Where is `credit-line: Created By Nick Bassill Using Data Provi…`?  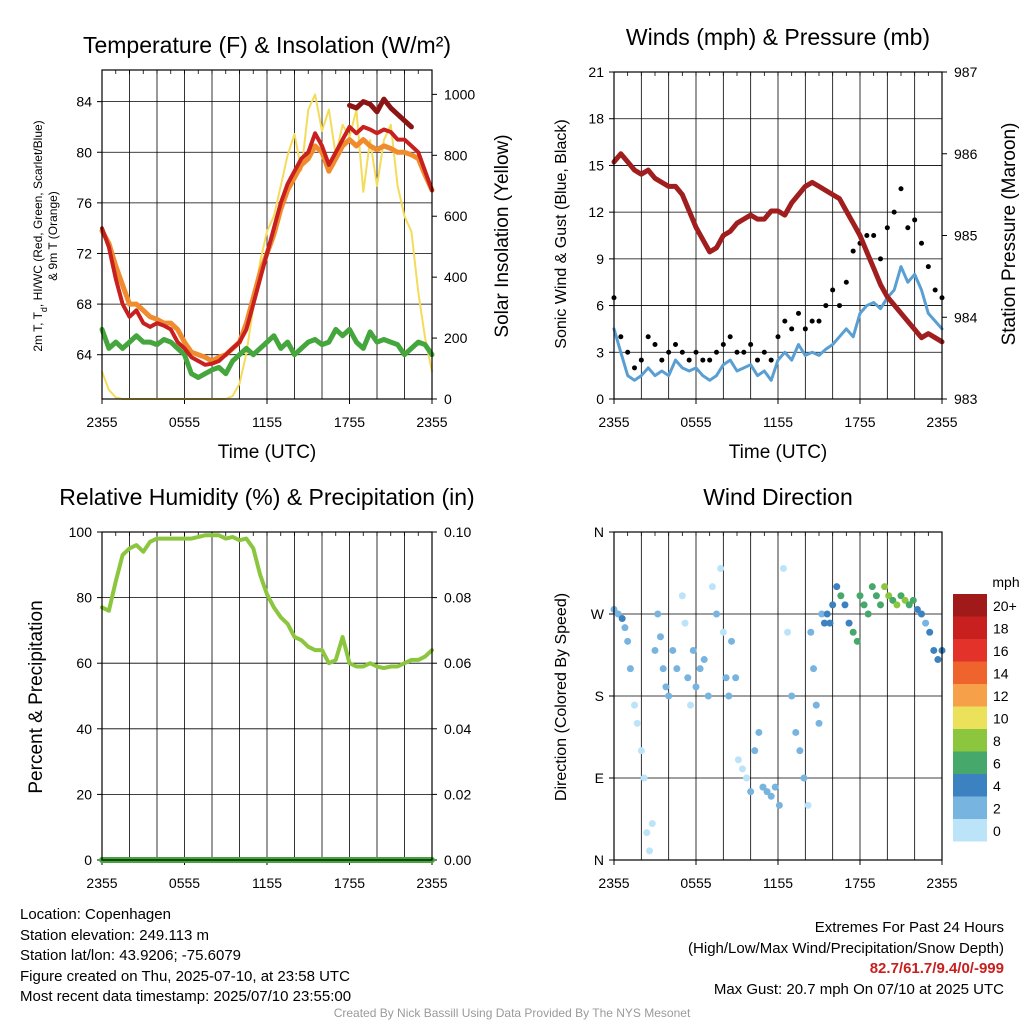 credit-line: Created By Nick Bassill Using Data Provi… is located at coordinates (512, 1013).